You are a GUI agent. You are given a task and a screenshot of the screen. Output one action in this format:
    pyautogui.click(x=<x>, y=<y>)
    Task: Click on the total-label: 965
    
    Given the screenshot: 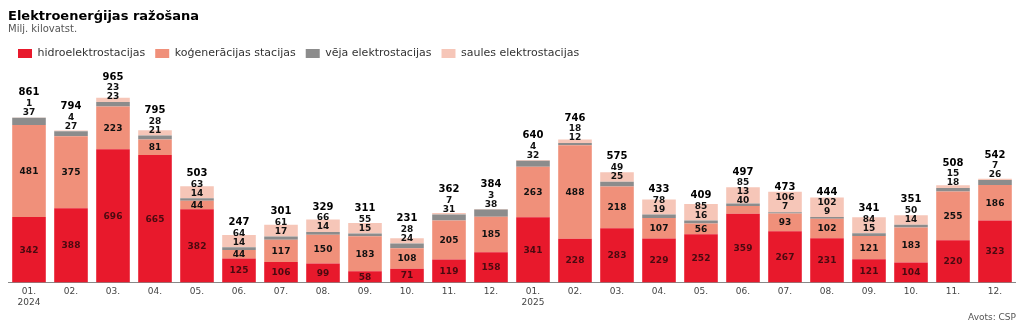 What is the action you would take?
    pyautogui.click(x=113, y=76)
    